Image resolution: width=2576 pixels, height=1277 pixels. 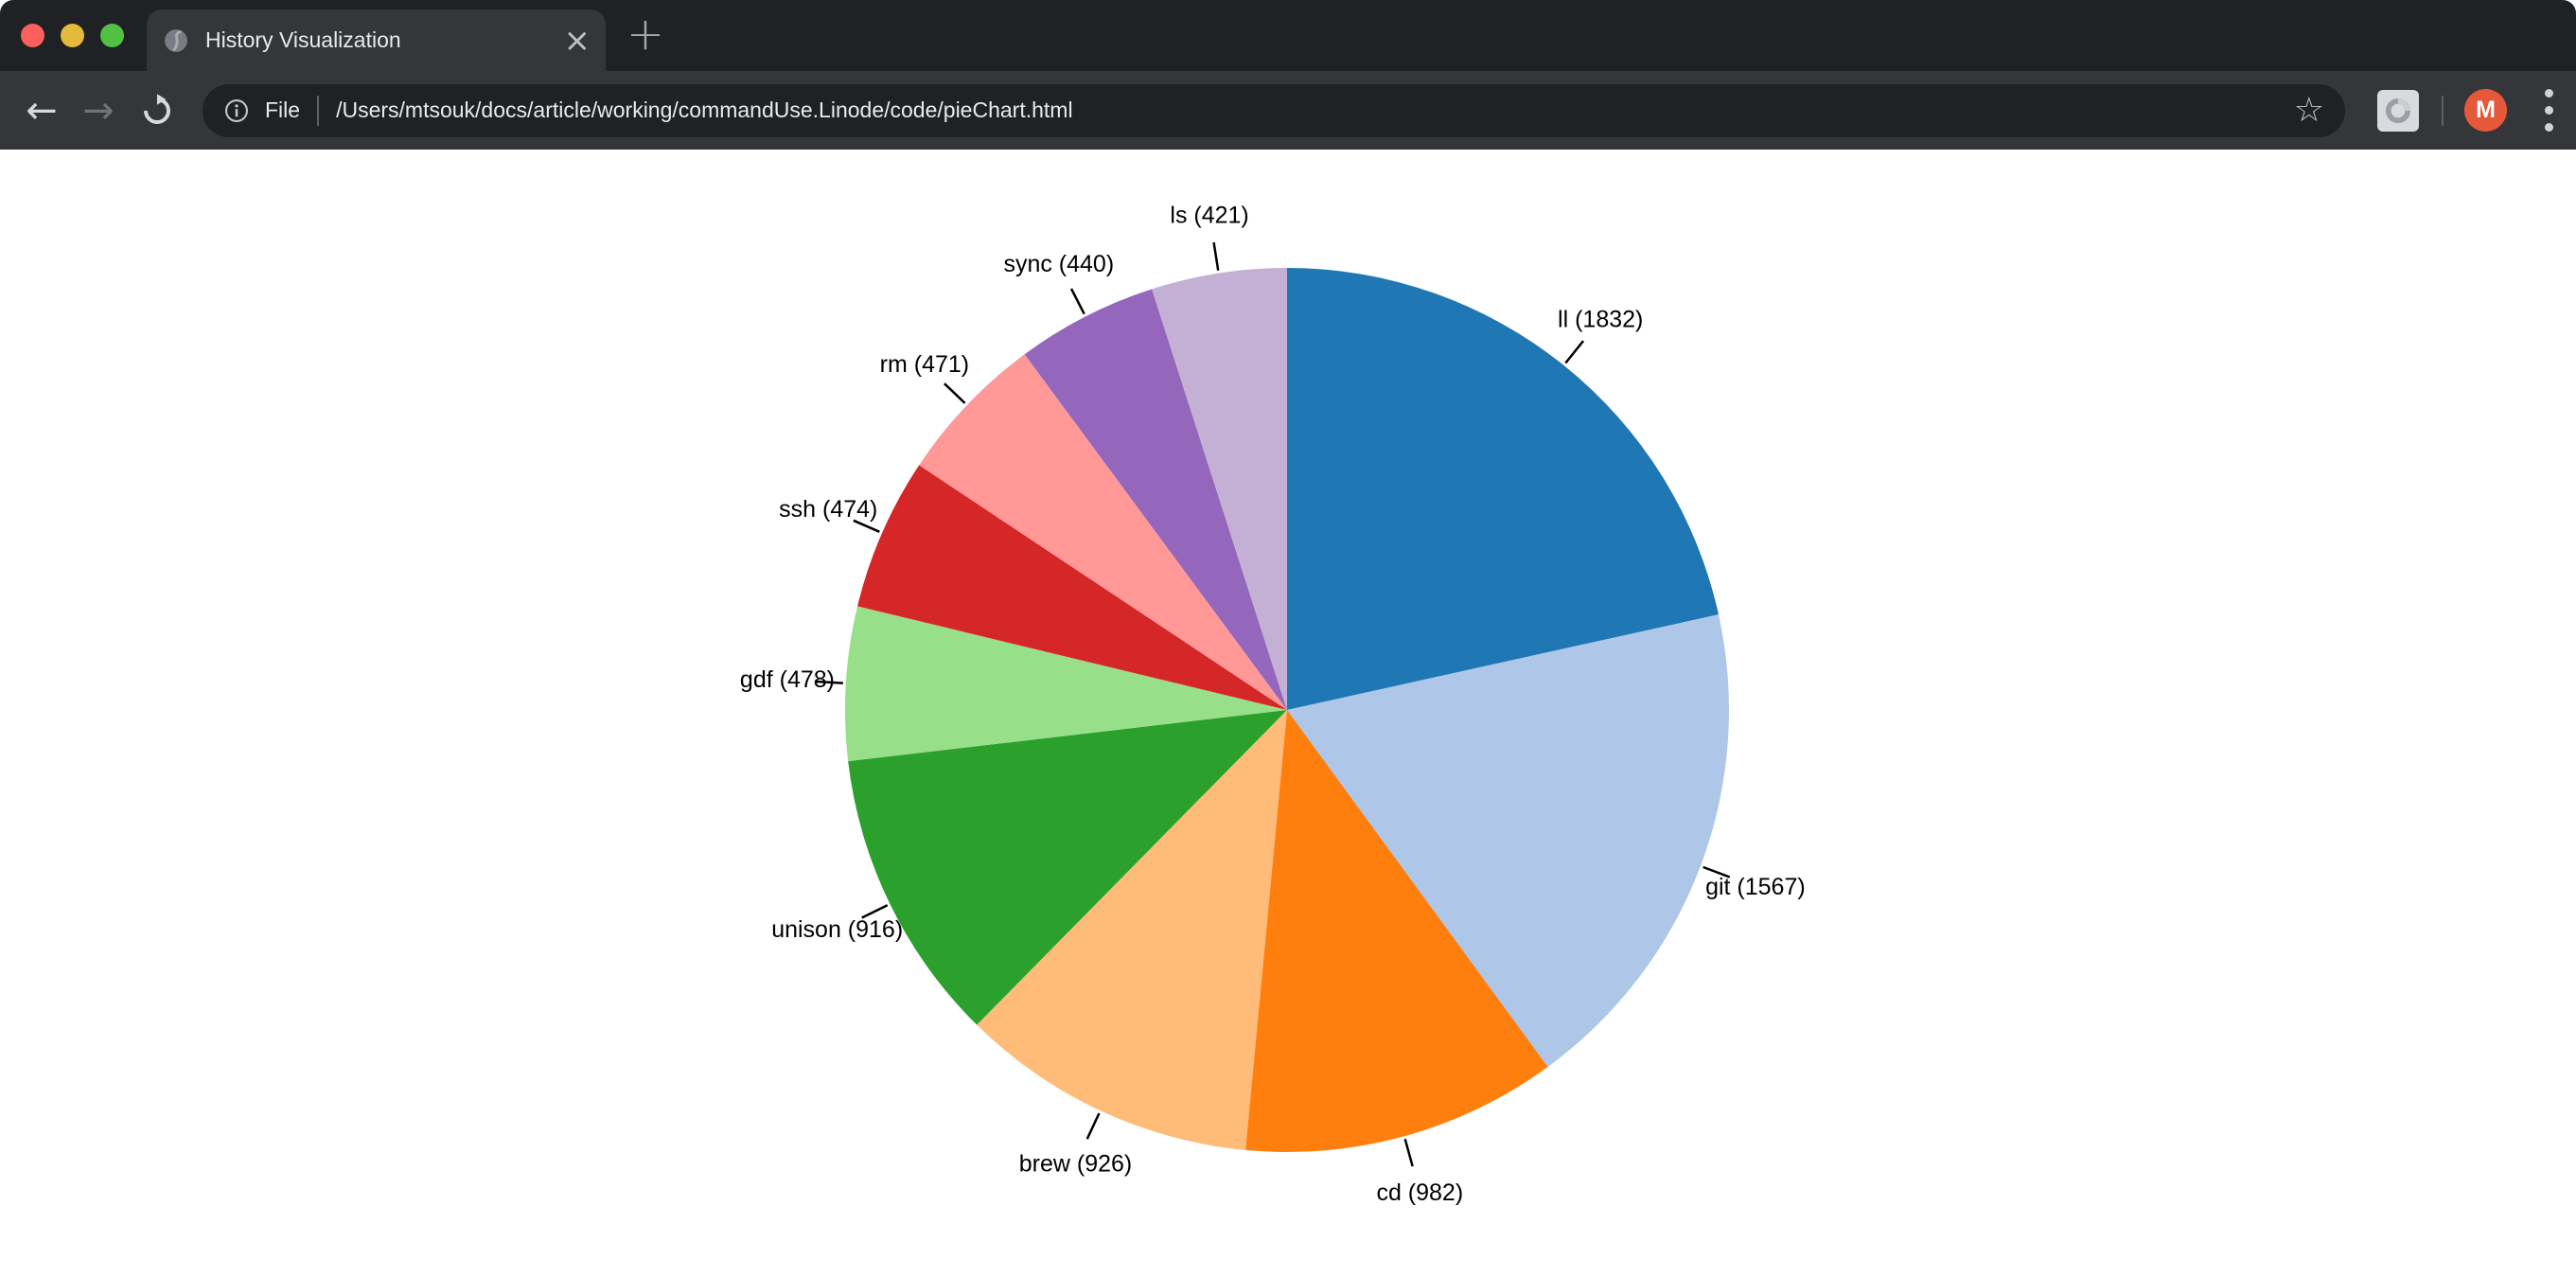 I want to click on pie-slice-ll, so click(x=1503, y=489).